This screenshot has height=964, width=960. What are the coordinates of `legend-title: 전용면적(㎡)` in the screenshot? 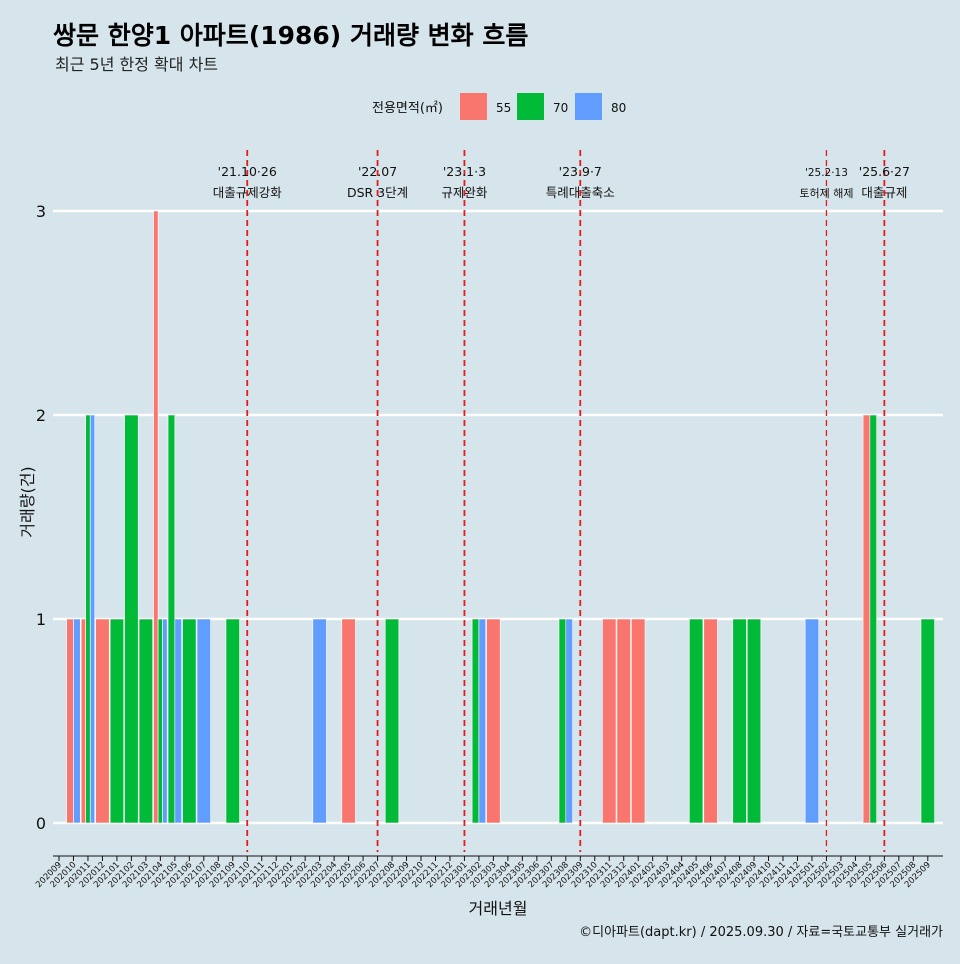 It's located at (407, 108).